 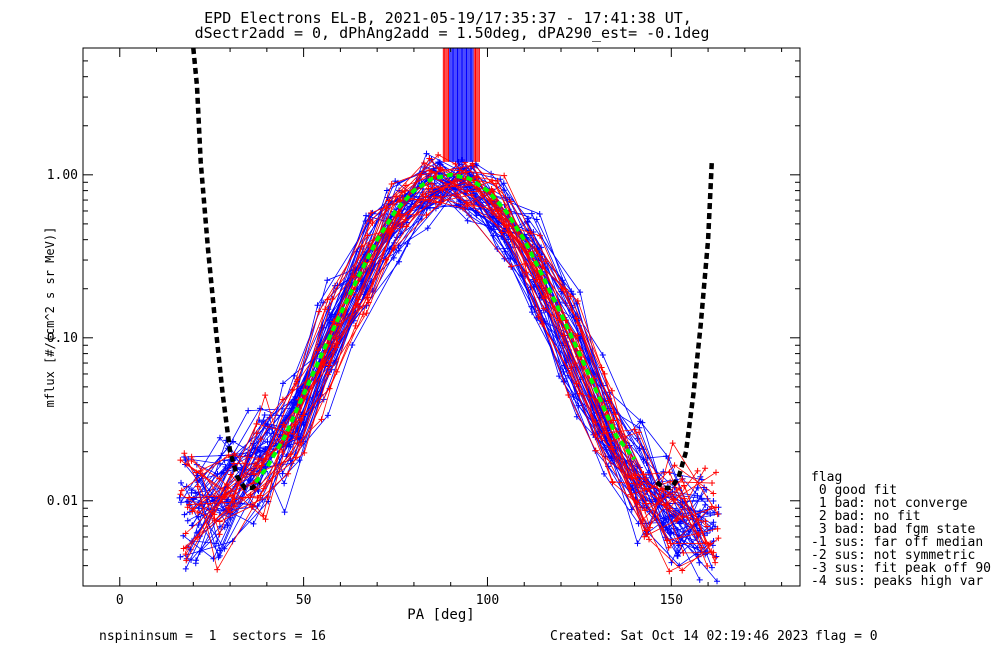 What do you see at coordinates (671, 600) in the screenshot?
I see `x-tick-label: 150` at bounding box center [671, 600].